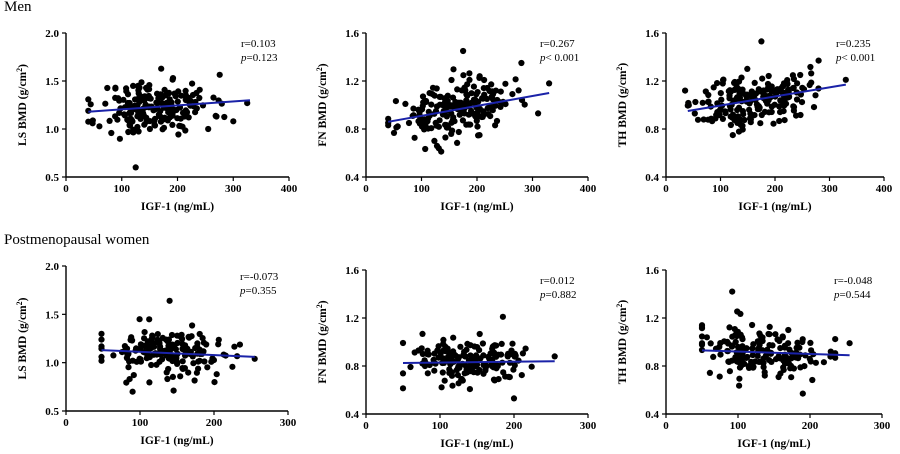 The width and height of the screenshot is (900, 454). I want to click on r-value: r=-0.073, so click(259, 277).